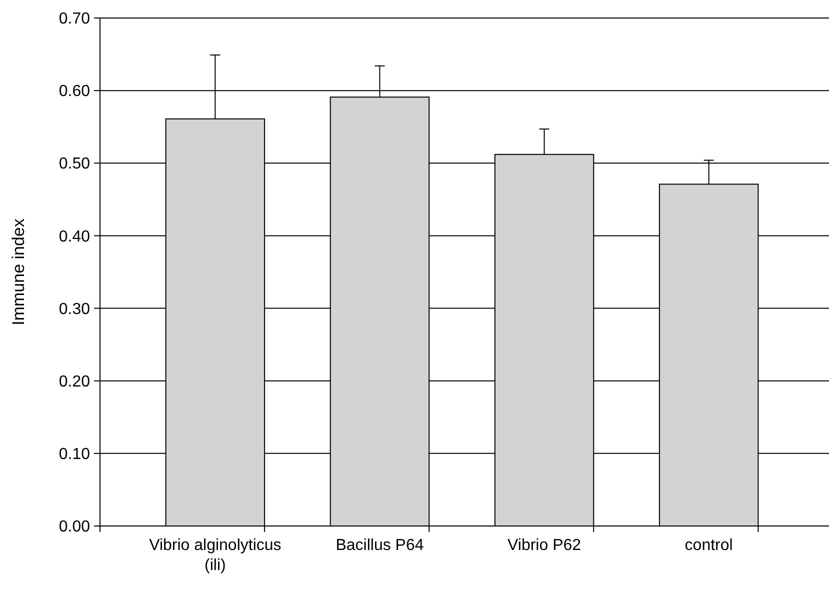 Image resolution: width=829 pixels, height=601 pixels. What do you see at coordinates (380, 545) in the screenshot?
I see `x-tick-label: Bacillus P64` at bounding box center [380, 545].